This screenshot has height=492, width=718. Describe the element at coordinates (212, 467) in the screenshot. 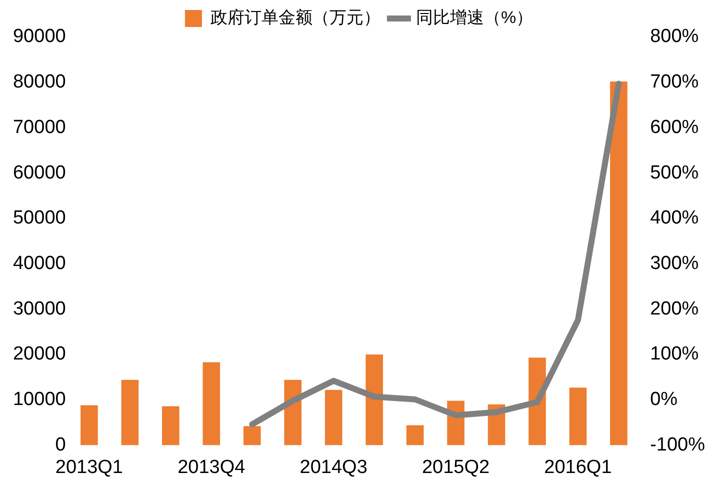

I see `x-tick-label: 2013Q4` at that location.